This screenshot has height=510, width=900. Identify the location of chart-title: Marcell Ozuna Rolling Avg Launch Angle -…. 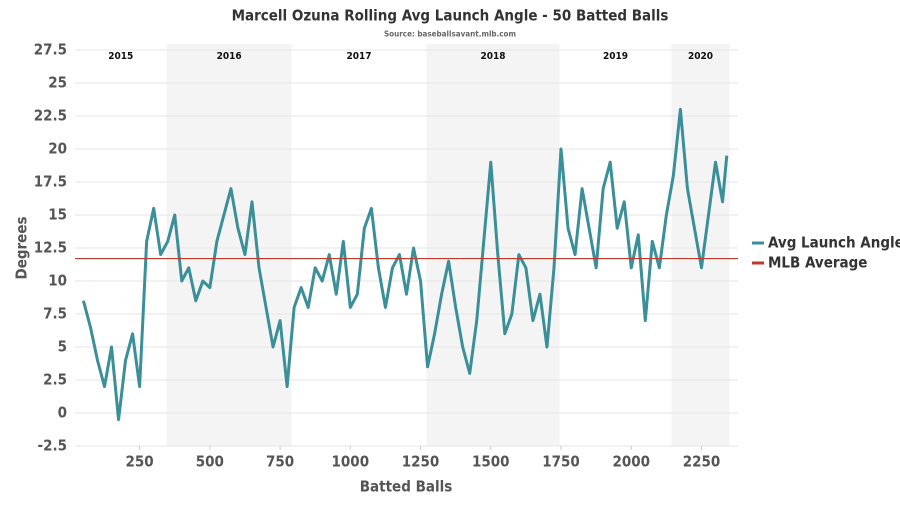
(450, 16).